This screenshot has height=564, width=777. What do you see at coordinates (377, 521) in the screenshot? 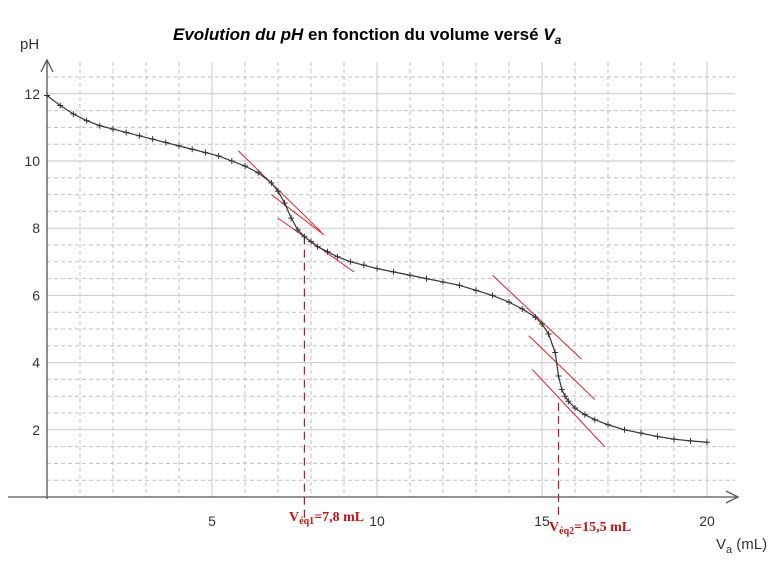
I see `x-tick-label: 10` at bounding box center [377, 521].